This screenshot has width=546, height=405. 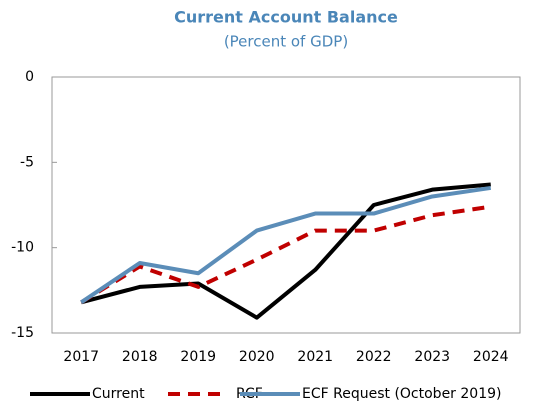 I want to click on y-tick-label: -5, so click(x=27, y=162).